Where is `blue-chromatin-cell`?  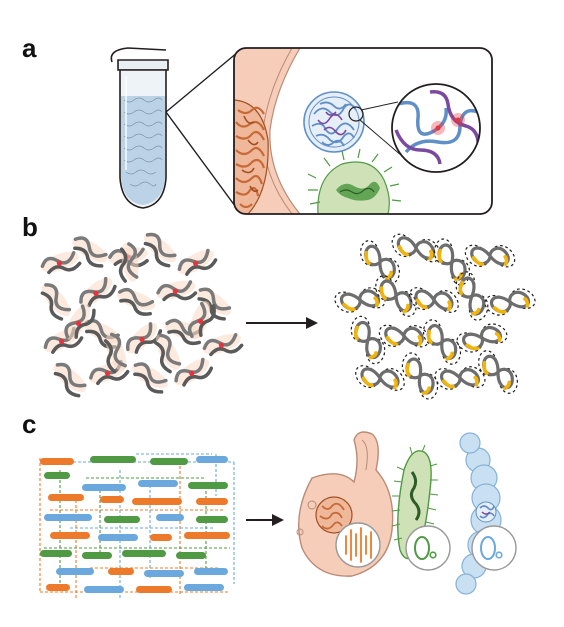
blue-chromatin-cell is located at coordinates (334, 122).